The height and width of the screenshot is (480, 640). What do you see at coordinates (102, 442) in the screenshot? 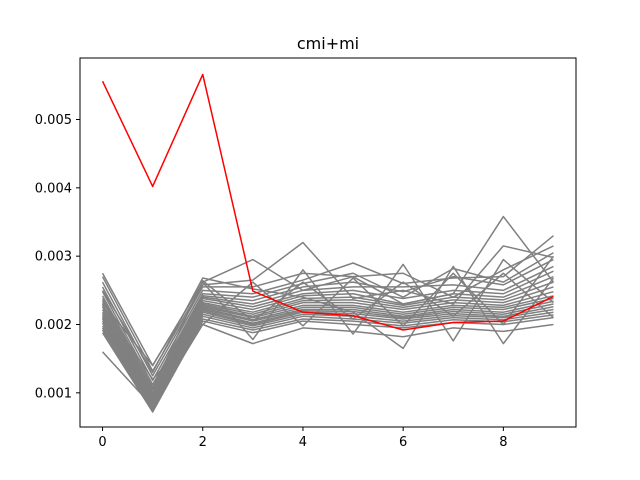
I see `x-tick-label: 0` at bounding box center [102, 442].